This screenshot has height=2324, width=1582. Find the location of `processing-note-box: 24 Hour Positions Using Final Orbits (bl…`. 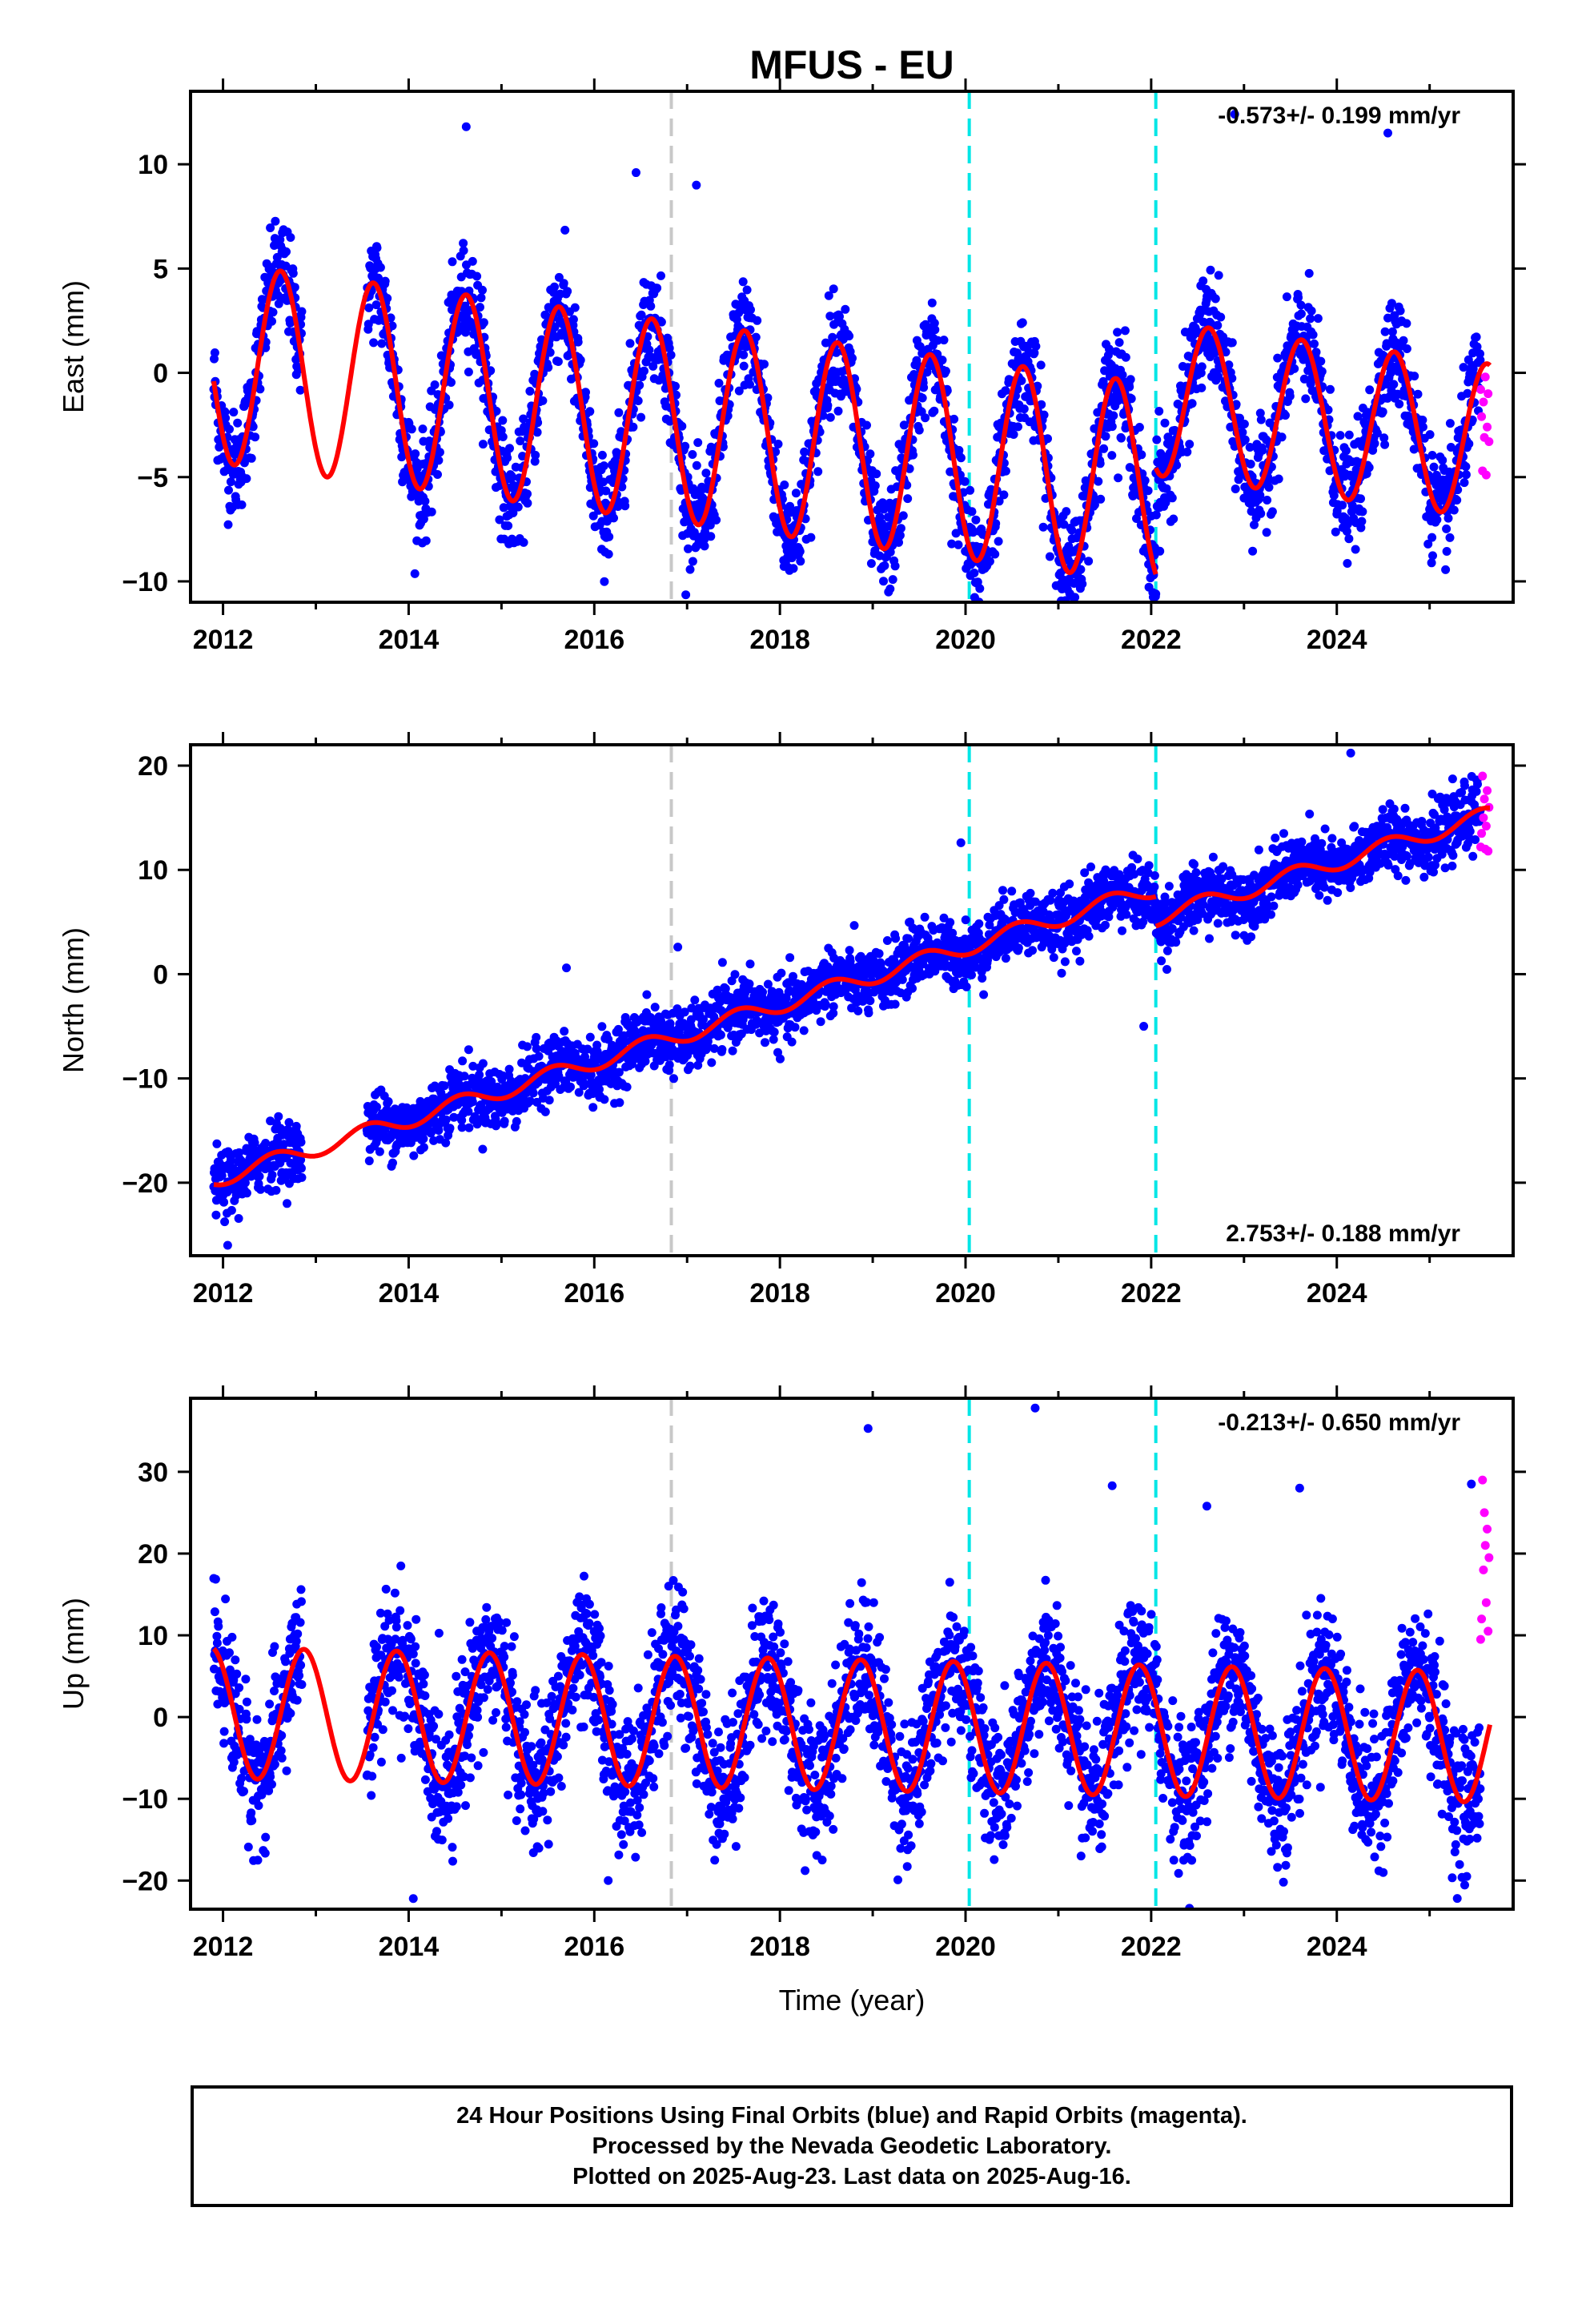

processing-note-box: 24 Hour Positions Using Final Orbits (bl… is located at coordinates (852, 2146).